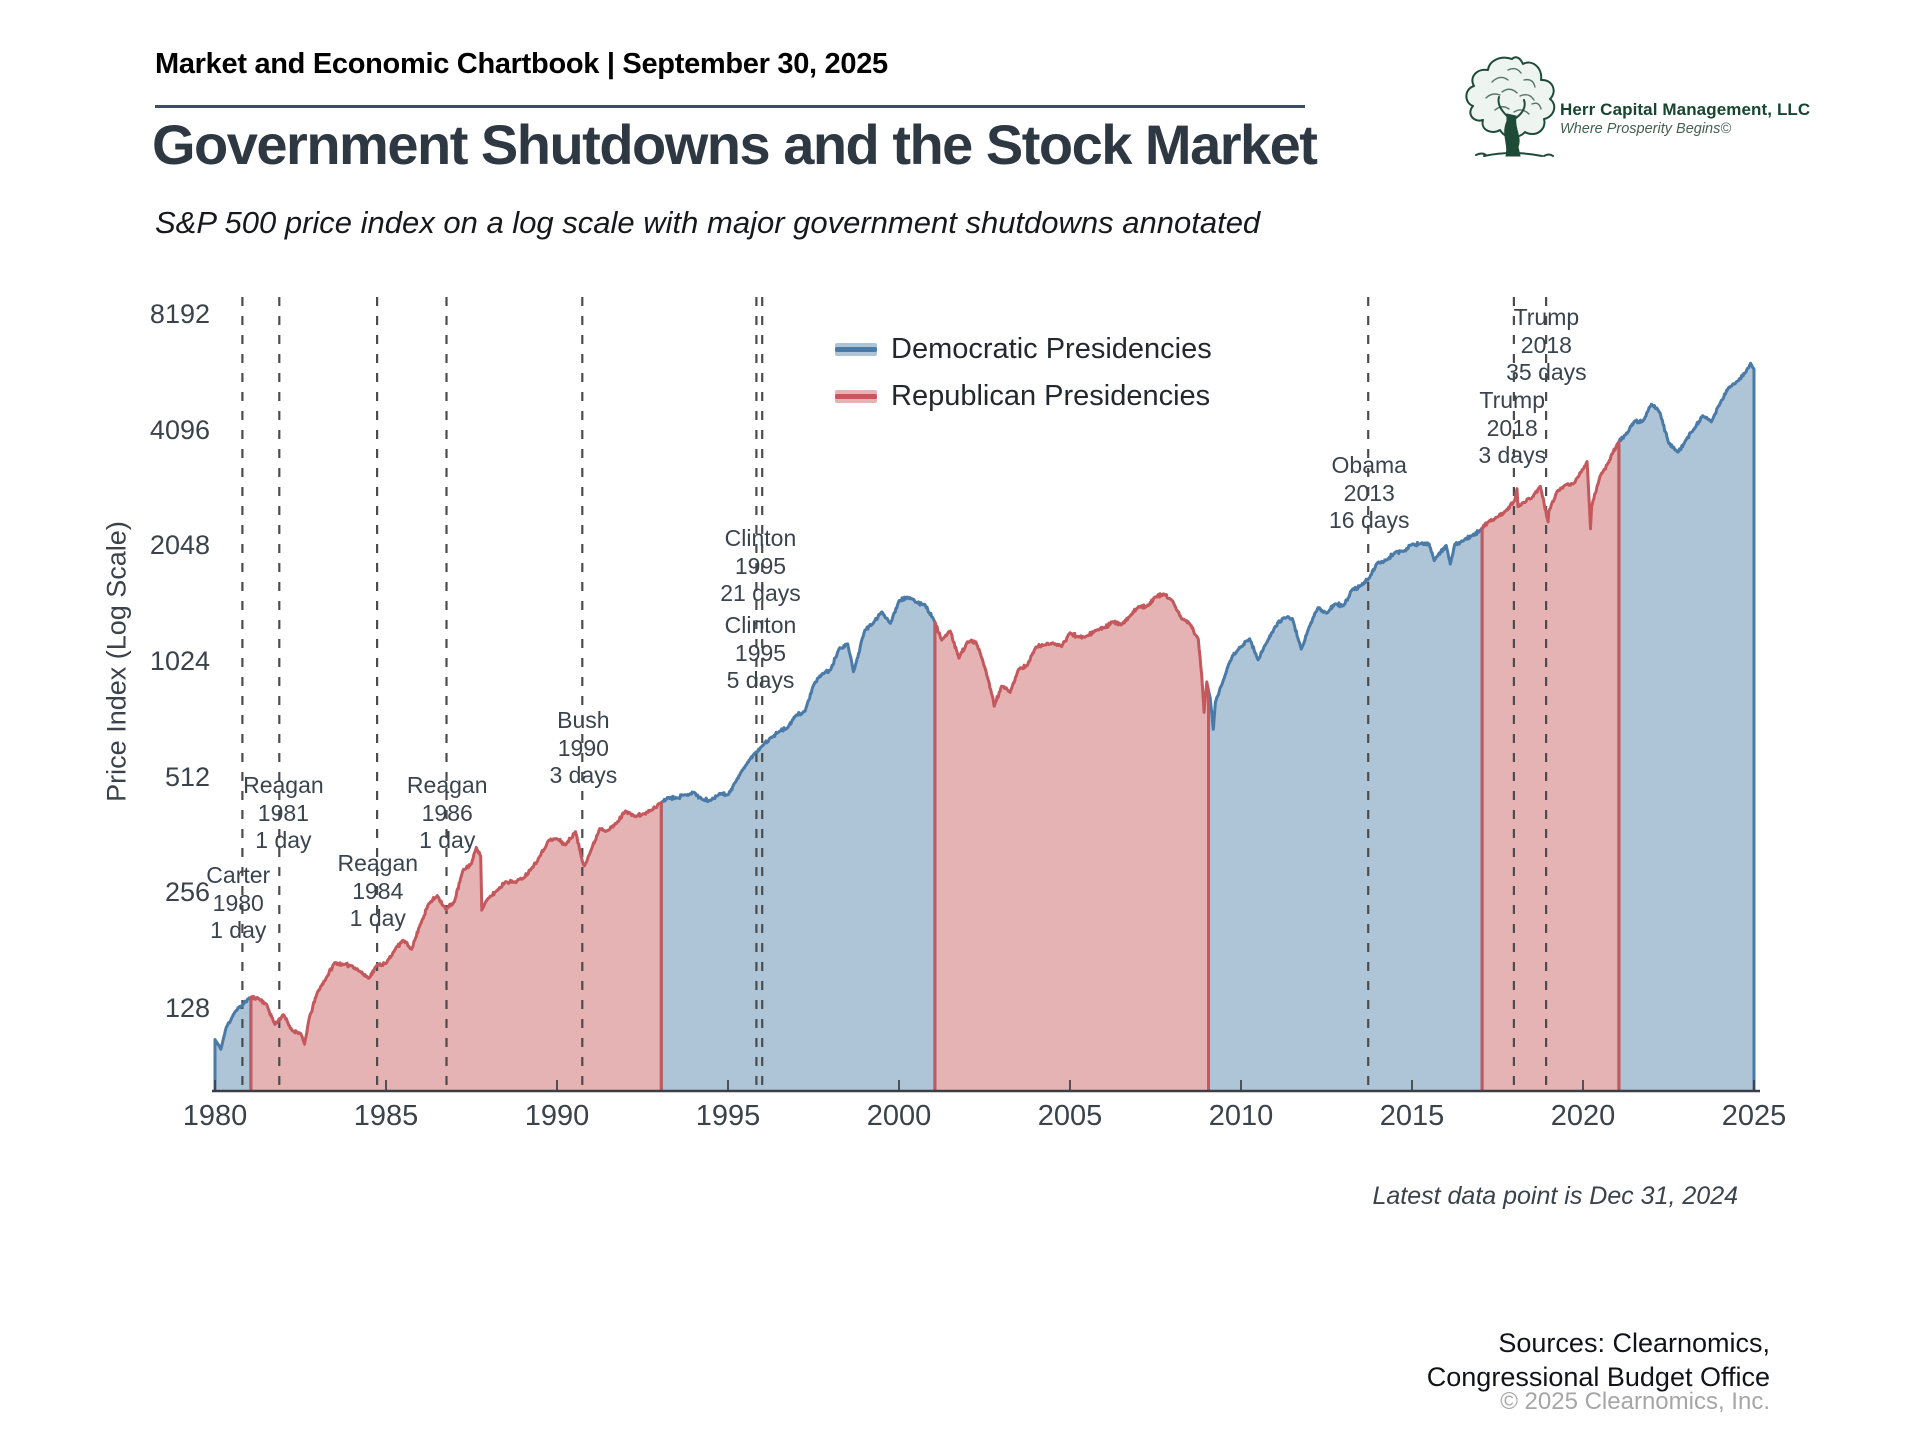 The height and width of the screenshot is (1440, 1920). I want to click on y-tick-label-128: 128, so click(187, 1008).